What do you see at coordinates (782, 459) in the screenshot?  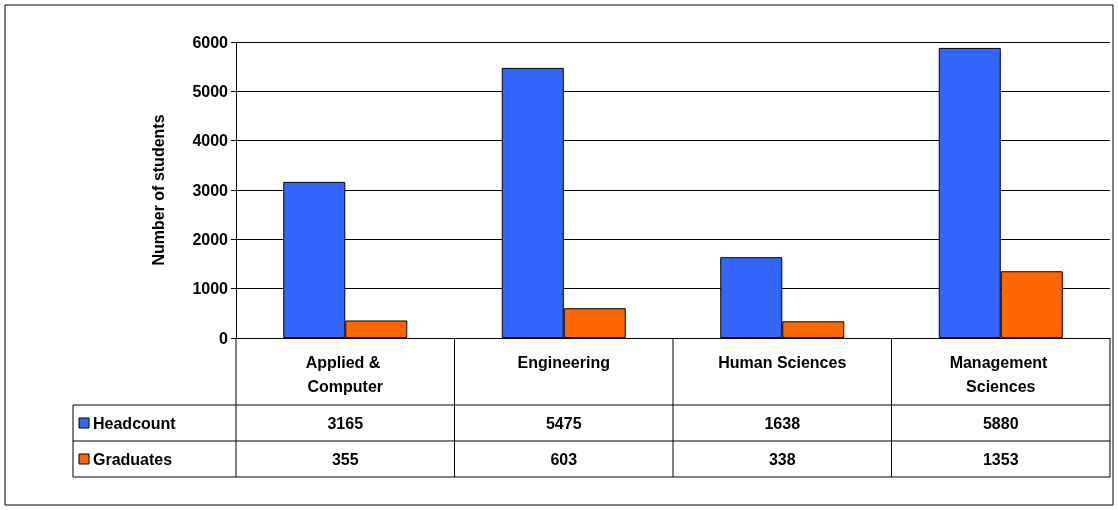 I see `data-label: 338` at bounding box center [782, 459].